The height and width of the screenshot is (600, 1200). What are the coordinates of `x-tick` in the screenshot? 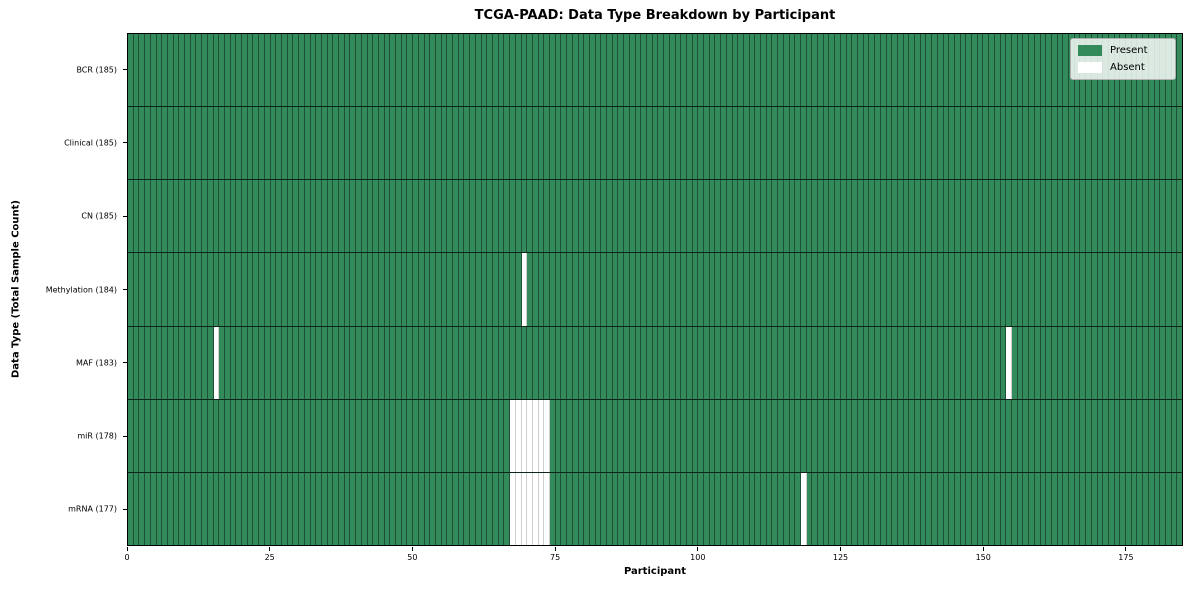 It's located at (127, 549).